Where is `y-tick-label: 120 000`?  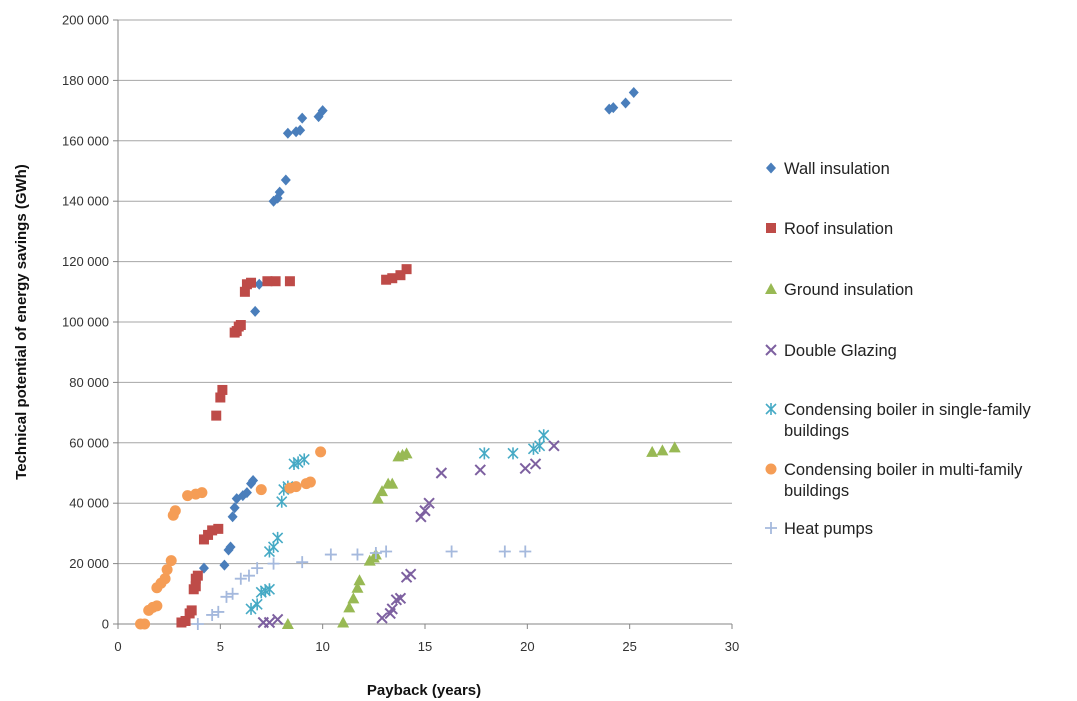 y-tick-label: 120 000 is located at coordinates (85, 261).